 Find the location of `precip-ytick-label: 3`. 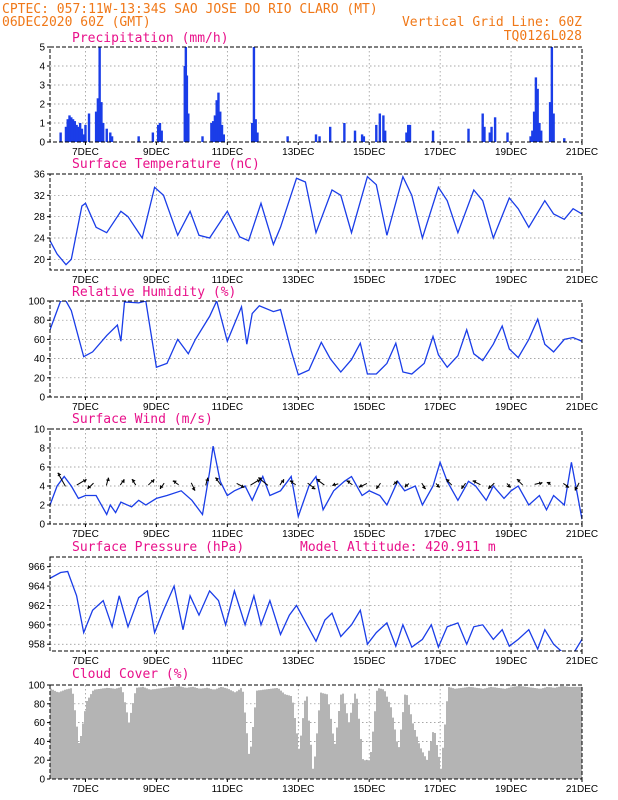

precip-ytick-label: 3 is located at coordinates (42, 86).